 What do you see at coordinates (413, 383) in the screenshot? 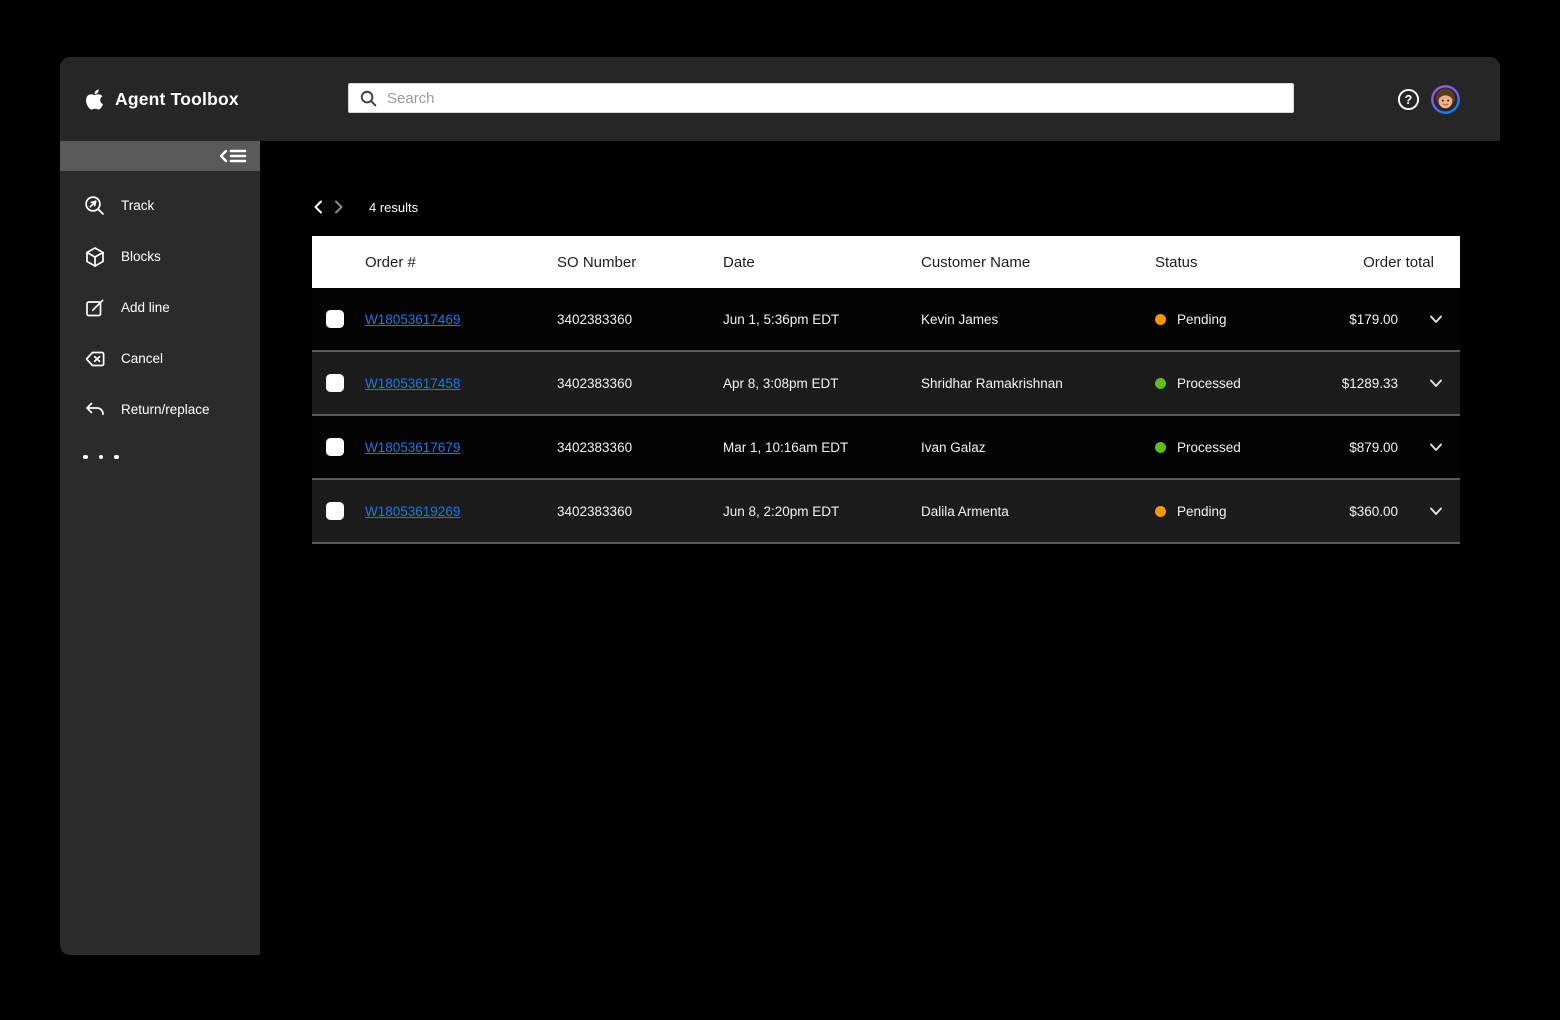
I see `order-number-link: W18053617458` at bounding box center [413, 383].